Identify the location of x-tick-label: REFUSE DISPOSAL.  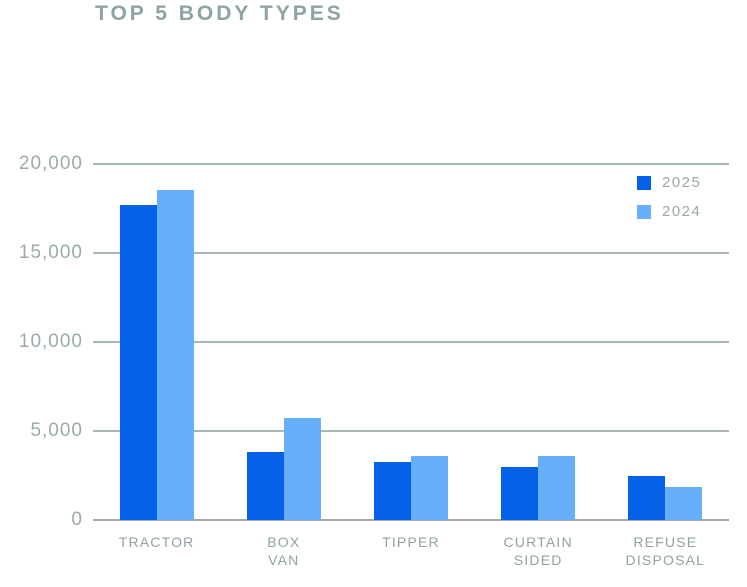
(665, 551).